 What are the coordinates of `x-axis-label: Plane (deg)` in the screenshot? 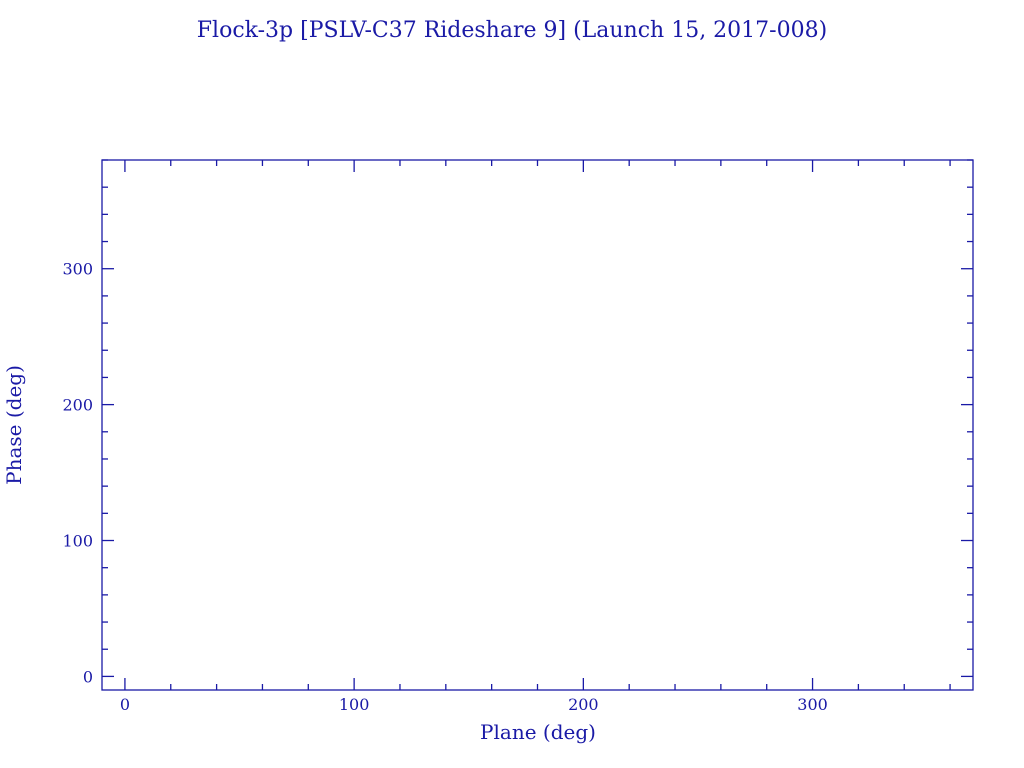 It's located at (538, 732).